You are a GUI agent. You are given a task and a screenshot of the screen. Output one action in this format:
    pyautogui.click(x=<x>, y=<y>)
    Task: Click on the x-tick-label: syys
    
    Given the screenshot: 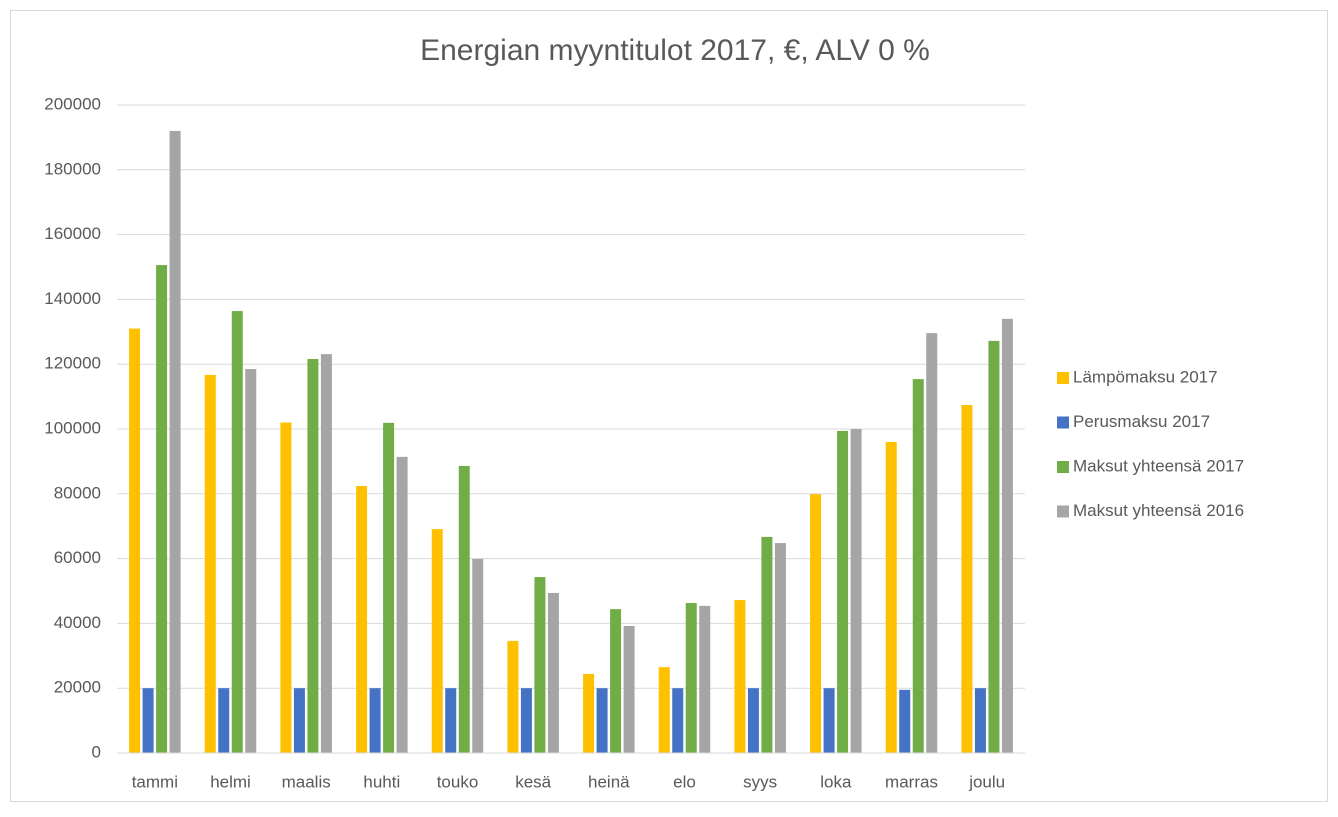 What is the action you would take?
    pyautogui.click(x=760, y=781)
    